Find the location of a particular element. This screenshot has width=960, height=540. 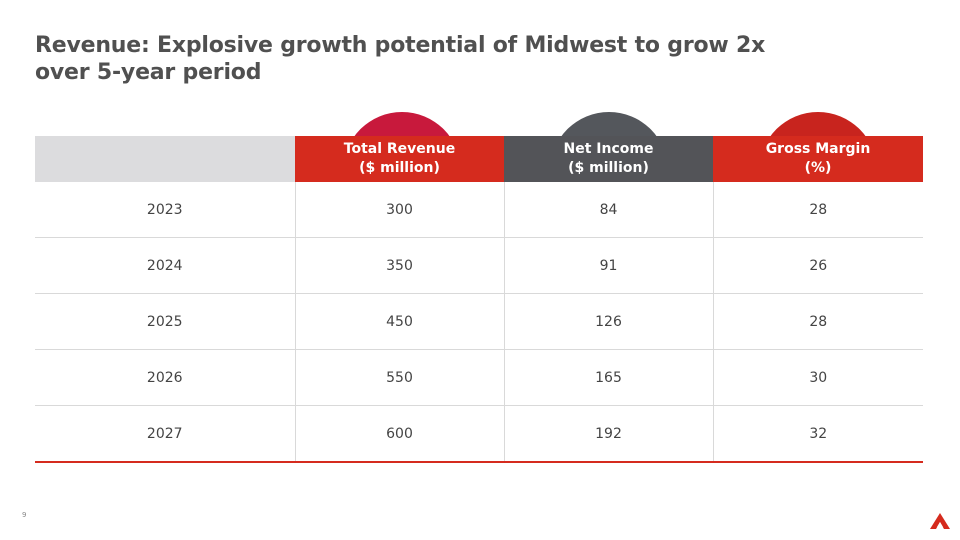

header-label: Net Income is located at coordinates (608, 149).